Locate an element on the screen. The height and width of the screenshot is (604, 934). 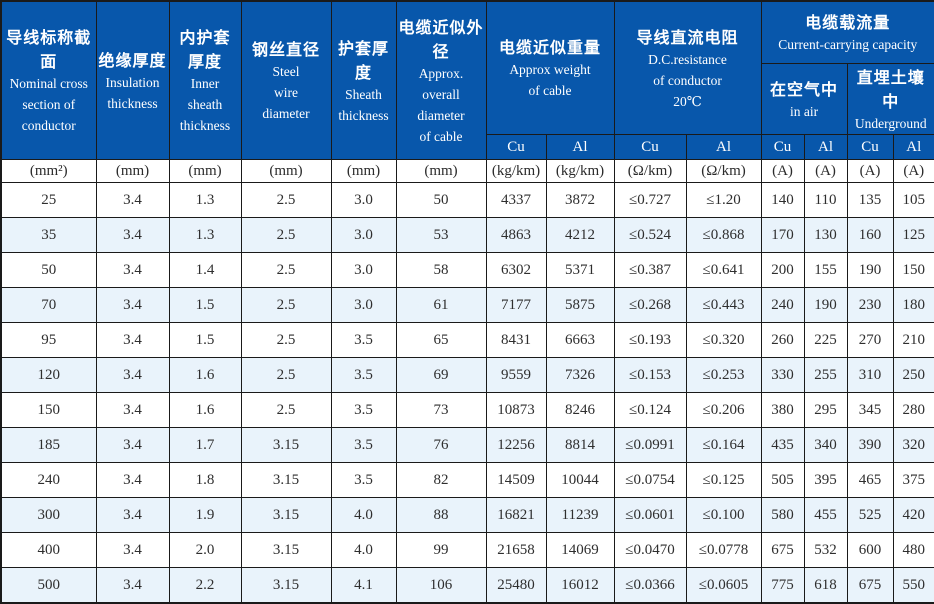
header-en-label: Steel wire diameter is located at coordinates (286, 93).